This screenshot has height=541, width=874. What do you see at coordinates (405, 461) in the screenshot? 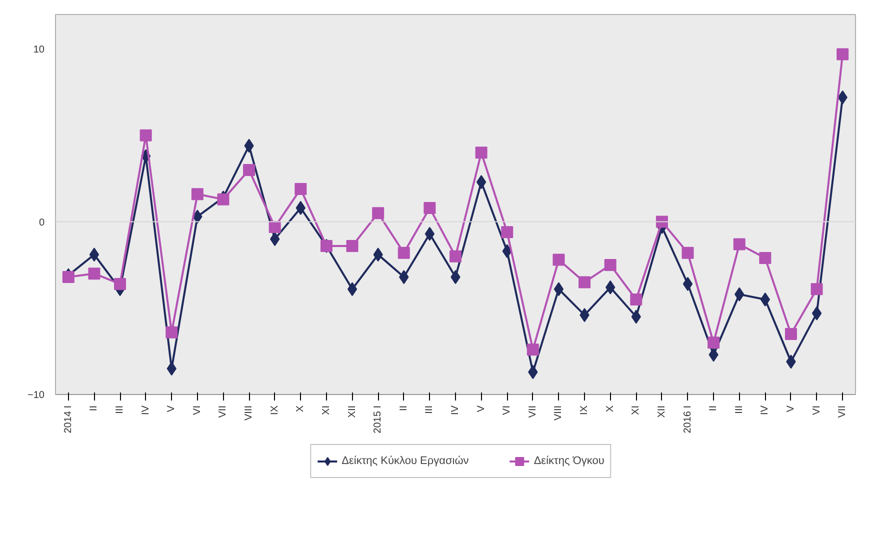
I see `legend-label: Δείκτης Κύκλου Εργασιών` at bounding box center [405, 461].